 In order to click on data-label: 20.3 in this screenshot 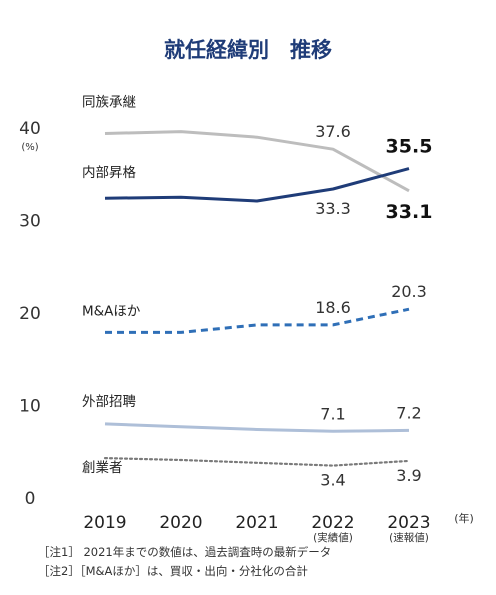, I will do `click(409, 291)`.